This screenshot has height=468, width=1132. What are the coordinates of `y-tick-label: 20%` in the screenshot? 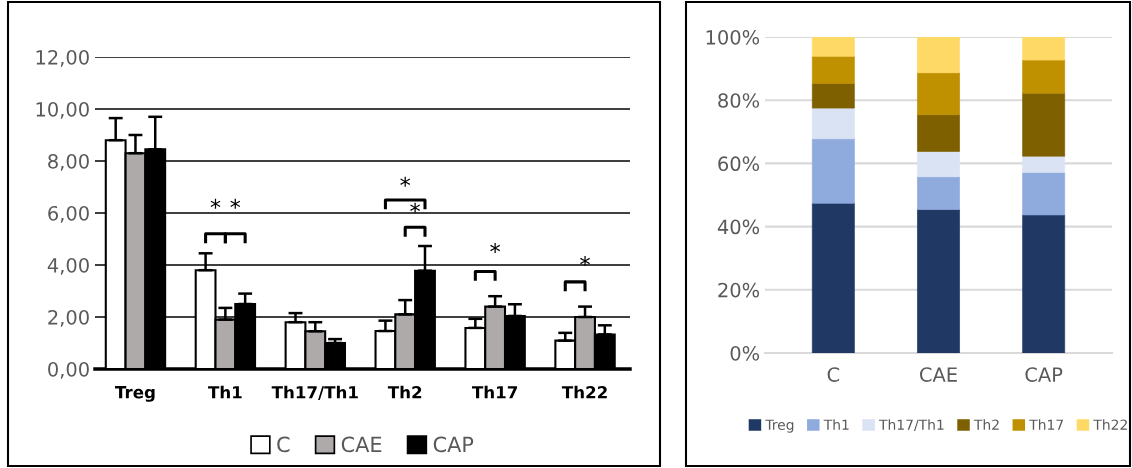 It's located at (739, 290).